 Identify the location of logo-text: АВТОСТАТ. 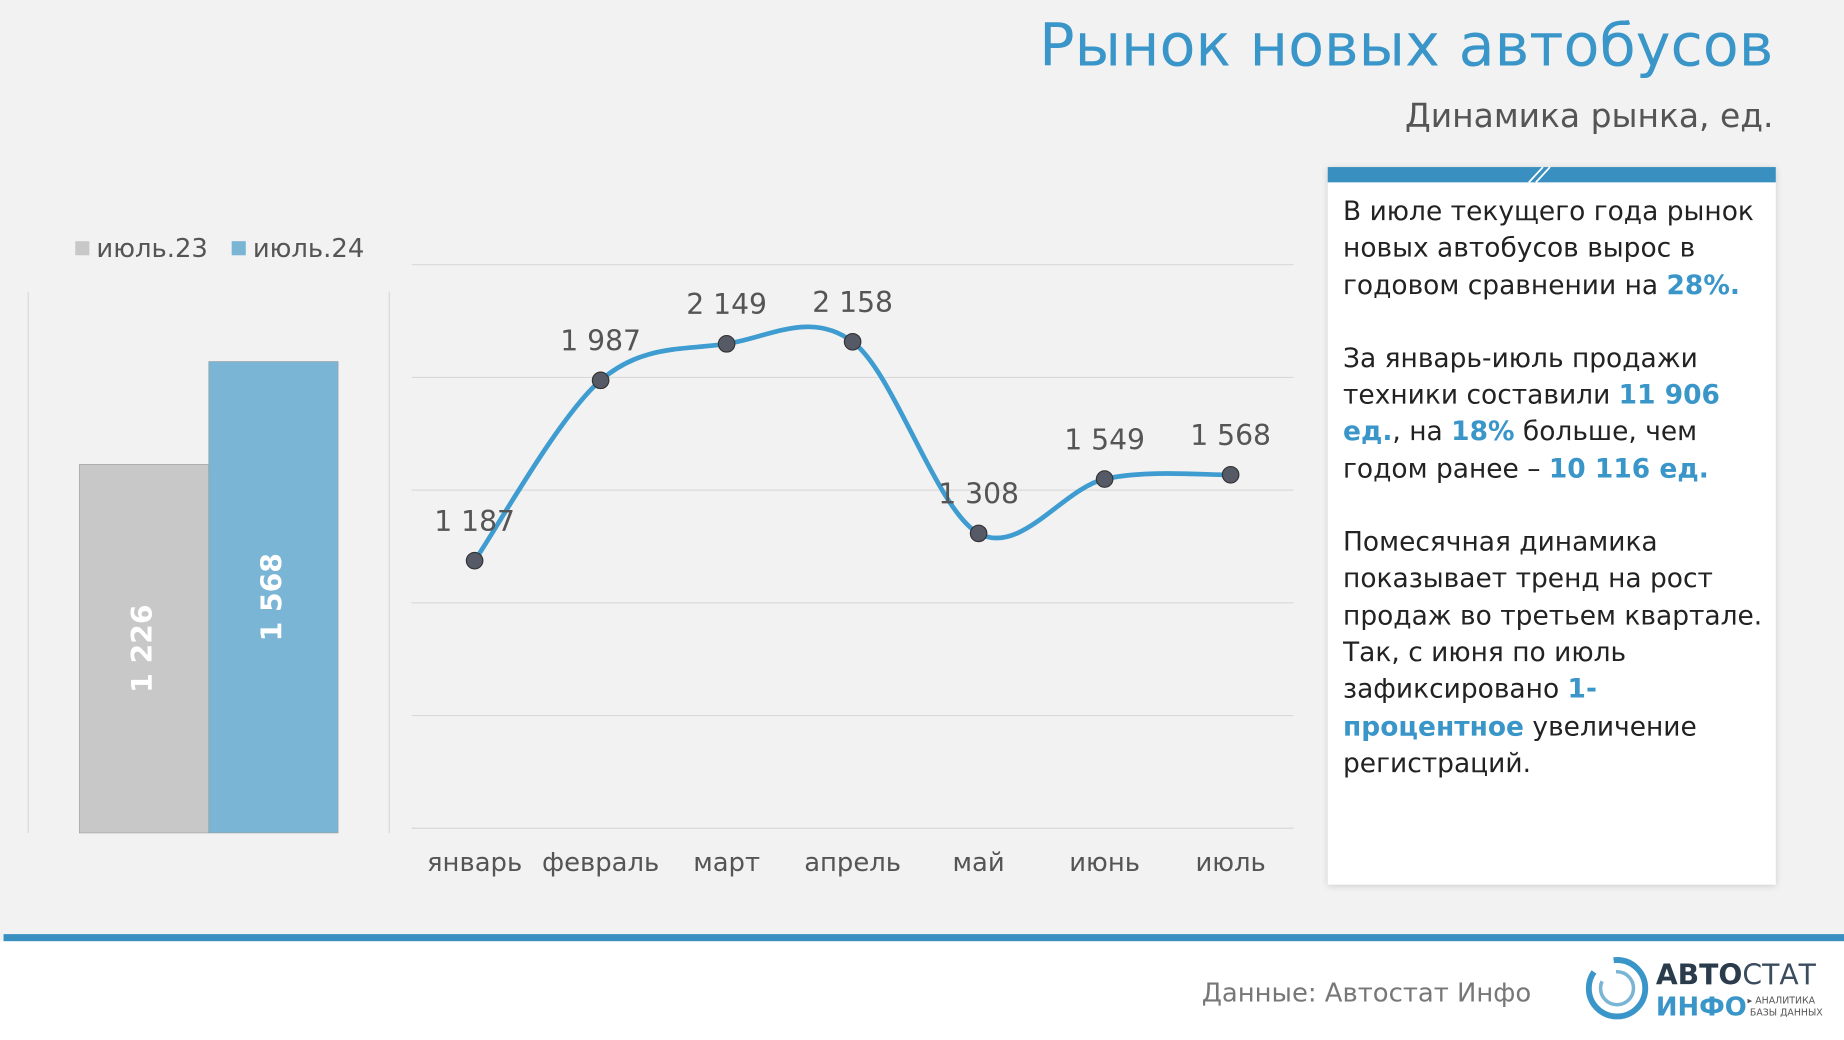
(1736, 974).